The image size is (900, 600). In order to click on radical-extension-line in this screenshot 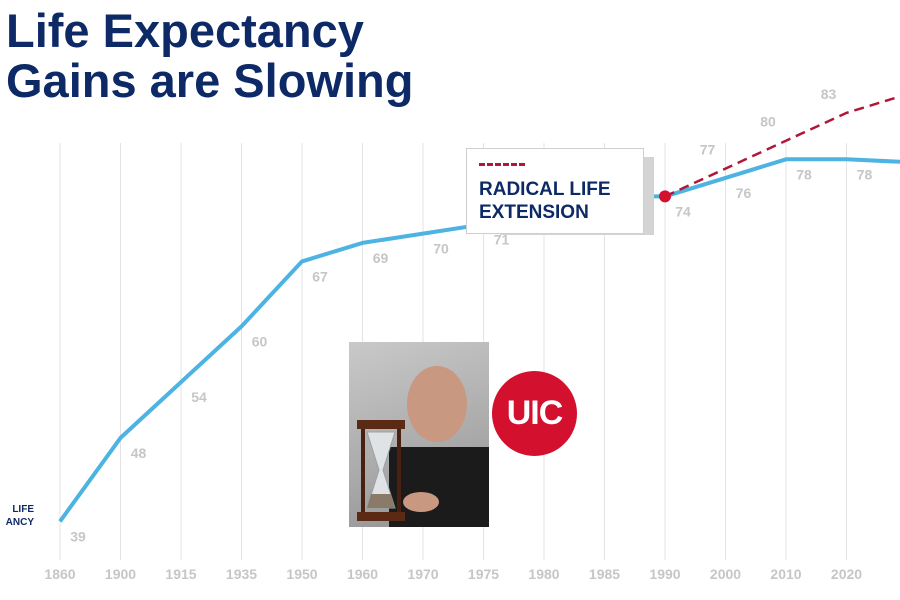, I will do `click(782, 146)`.